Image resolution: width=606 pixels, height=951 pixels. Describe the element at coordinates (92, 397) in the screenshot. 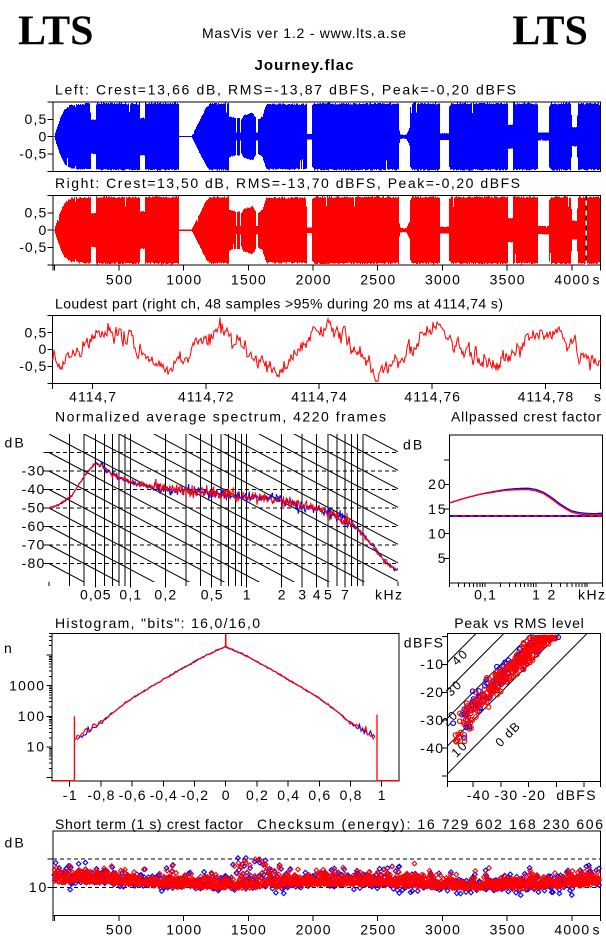

I see `svg-text: 4114,7` at that location.